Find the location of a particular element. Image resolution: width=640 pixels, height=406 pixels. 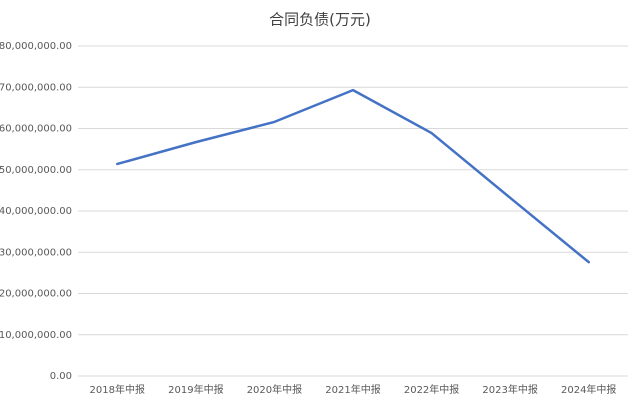

x-tick-label: 2023年中报 is located at coordinates (509, 389).